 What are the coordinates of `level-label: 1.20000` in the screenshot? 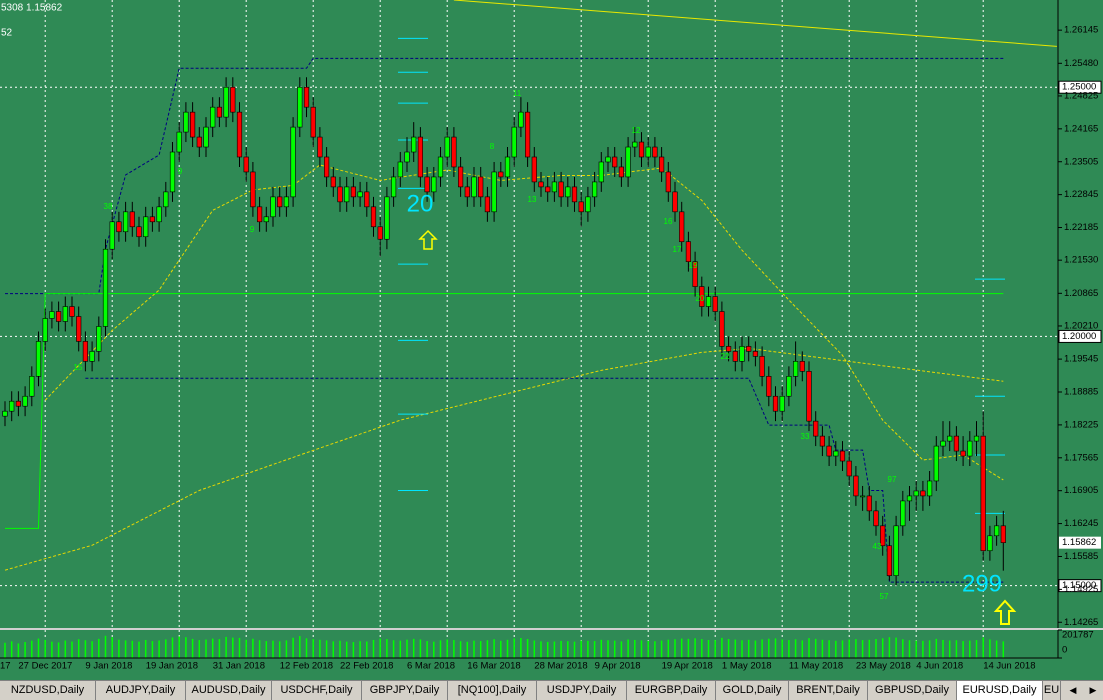 It's located at (1079, 336).